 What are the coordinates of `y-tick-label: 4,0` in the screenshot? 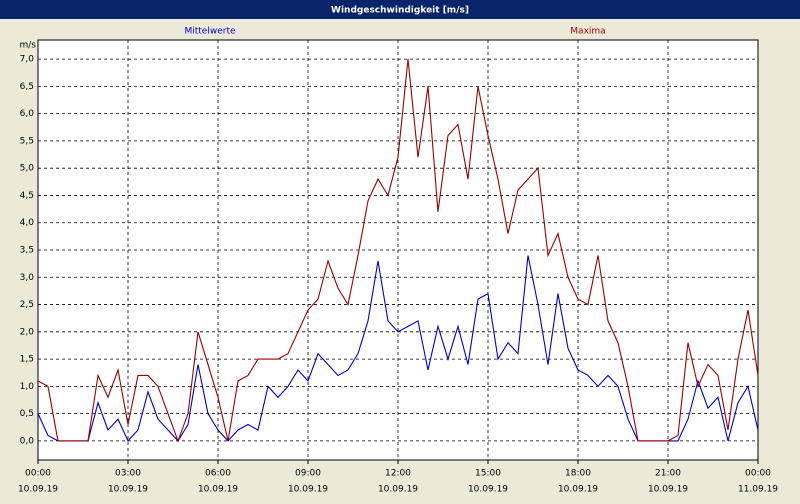 It's located at (27, 223).